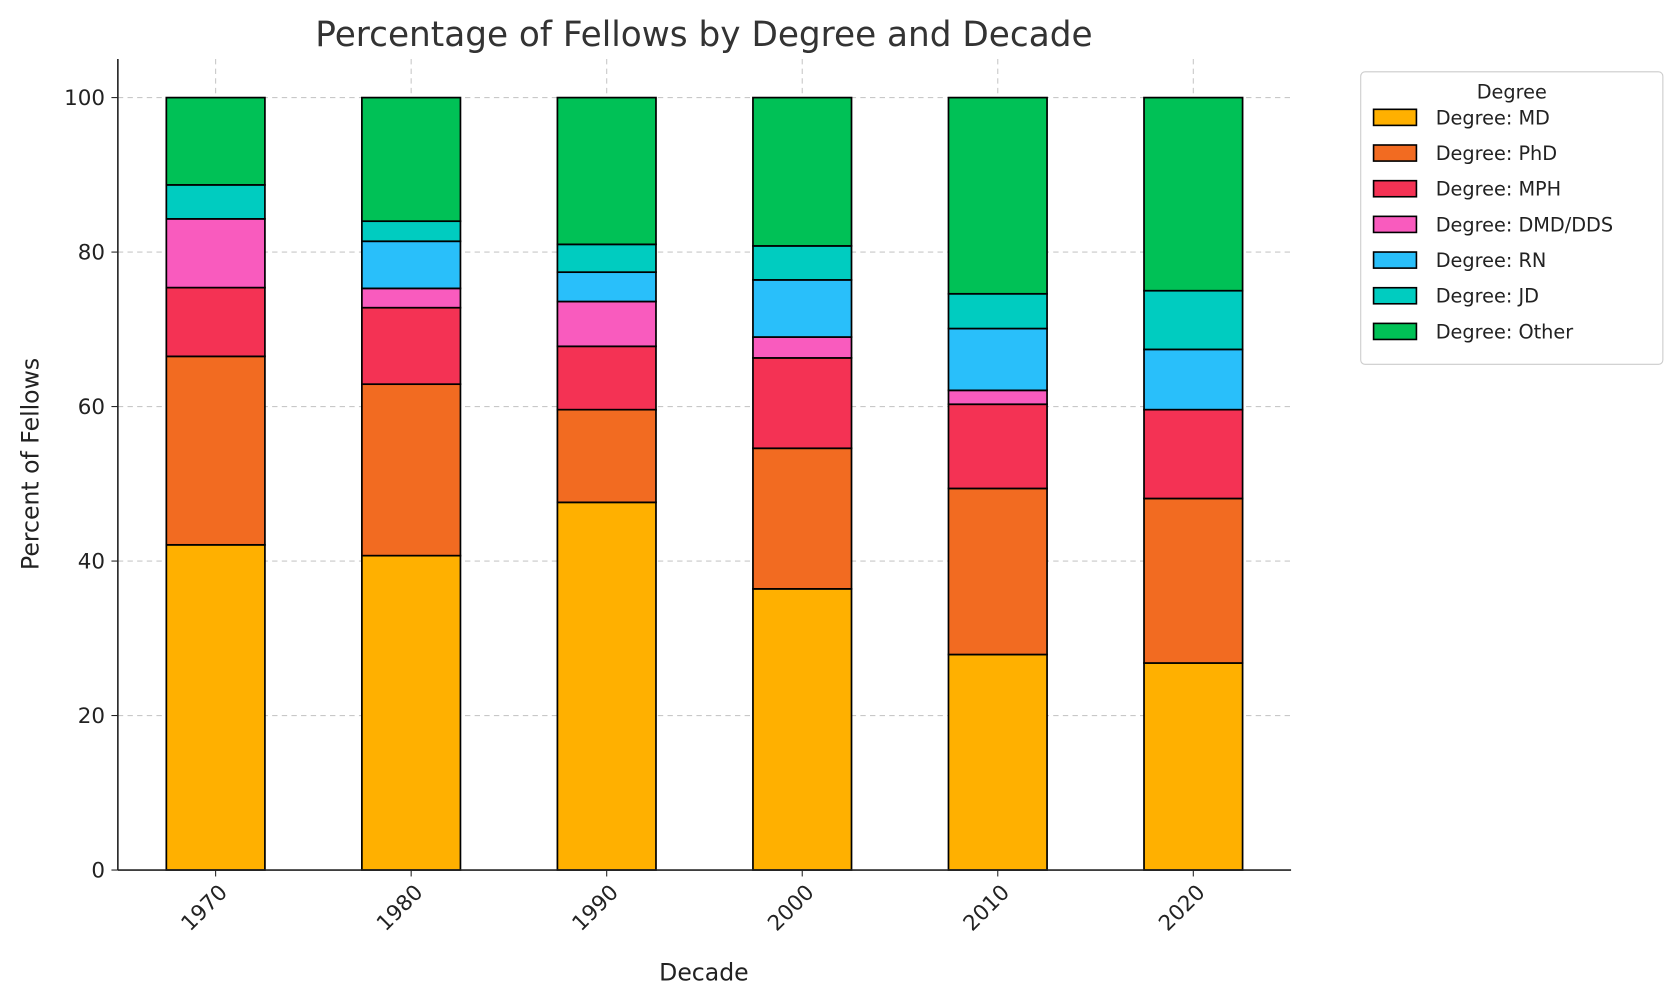 The image size is (1680, 1004). Describe the element at coordinates (1498, 189) in the screenshot. I see `legend-label: Degree: MPH` at that location.